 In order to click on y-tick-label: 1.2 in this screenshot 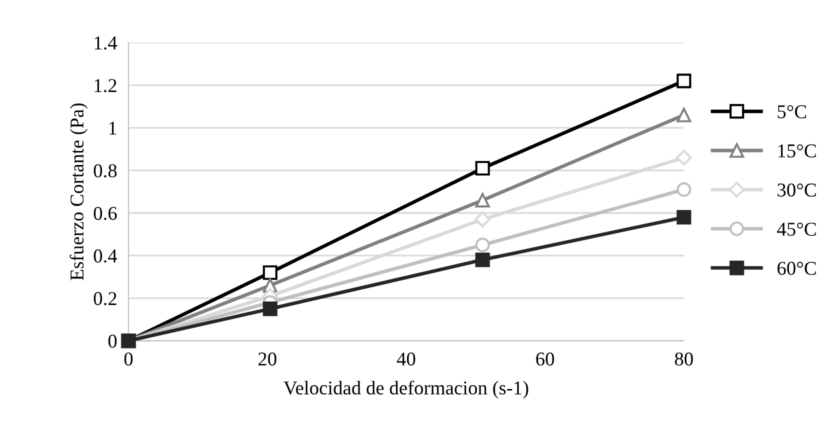, I will do `click(105, 85)`.